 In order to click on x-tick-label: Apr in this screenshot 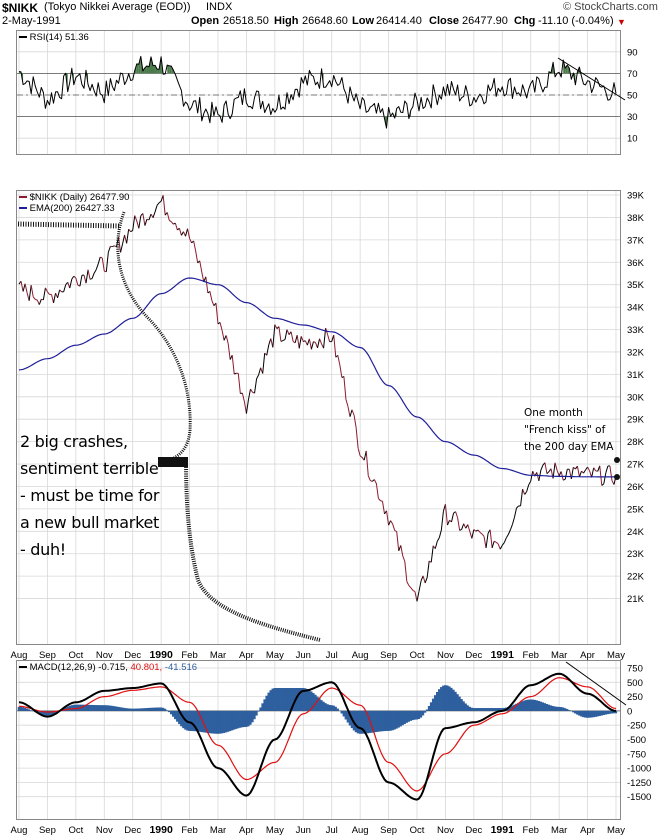, I will do `click(246, 830)`.